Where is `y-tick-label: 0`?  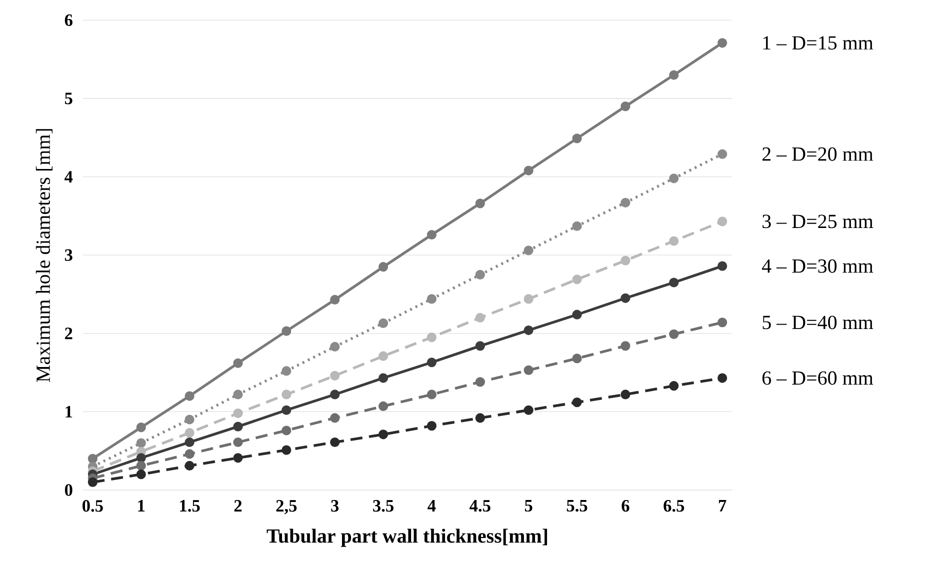
y-tick-label: 0 is located at coordinates (68, 490).